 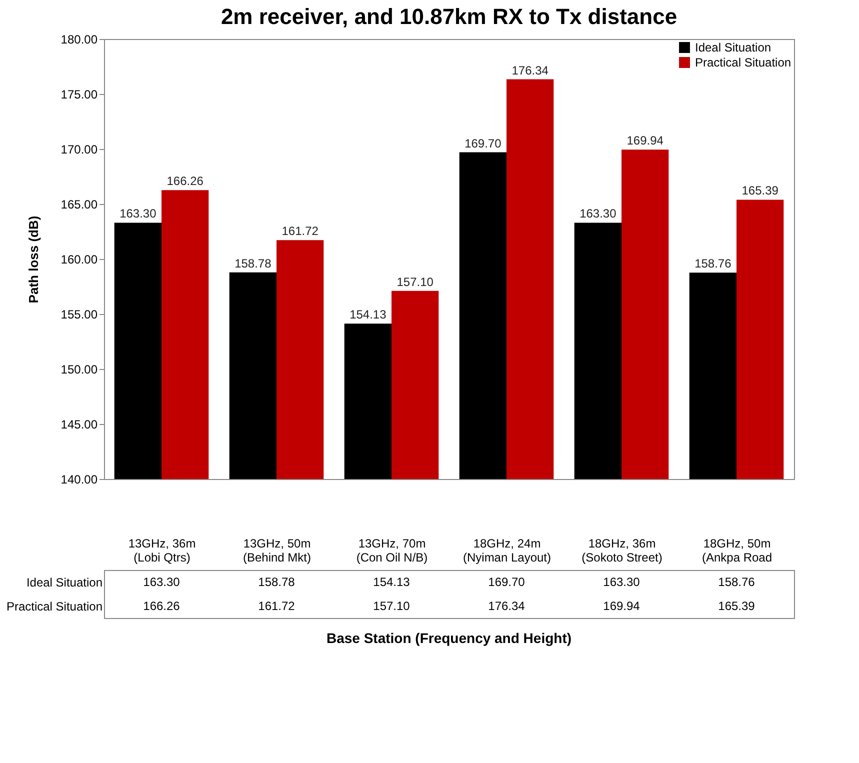 I want to click on x-tick-label: 13GHz, 70m (Con Oil N/B), so click(x=392, y=550).